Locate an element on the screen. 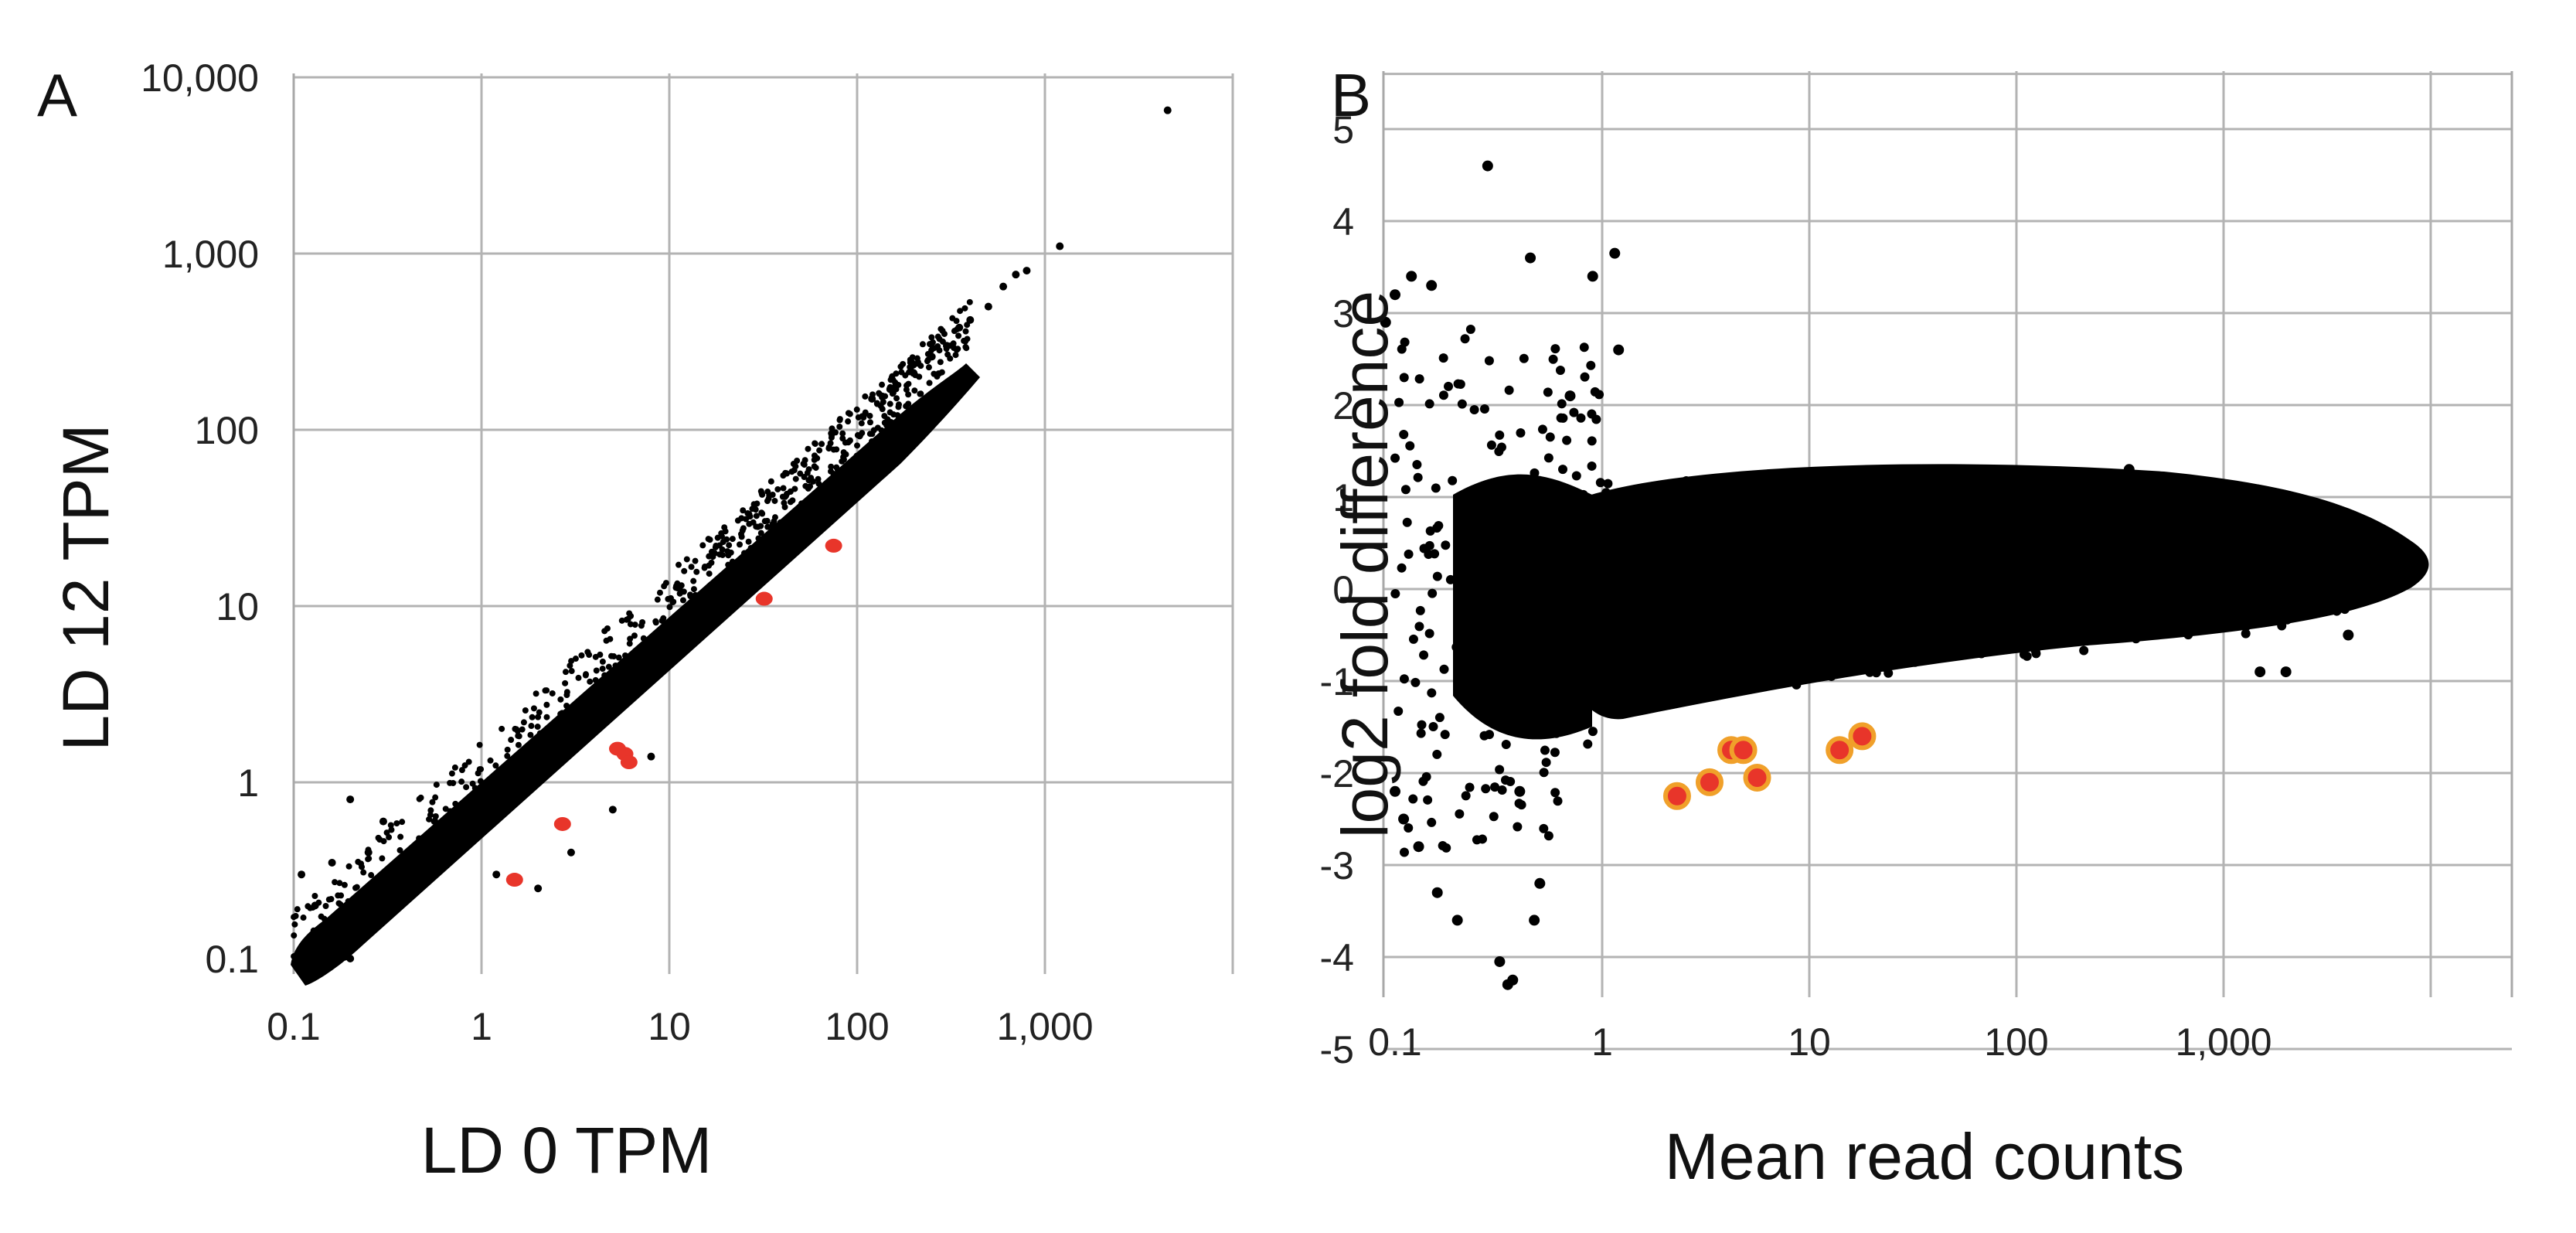  panel-a-highlight-point is located at coordinates (764, 598).